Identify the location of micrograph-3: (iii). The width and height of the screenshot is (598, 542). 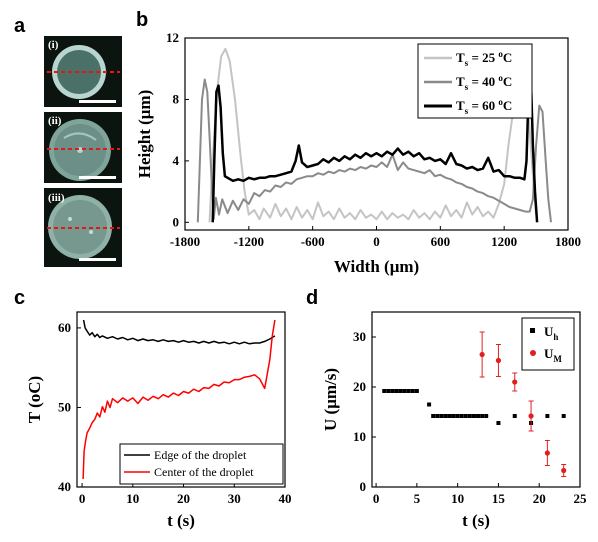
(83, 227).